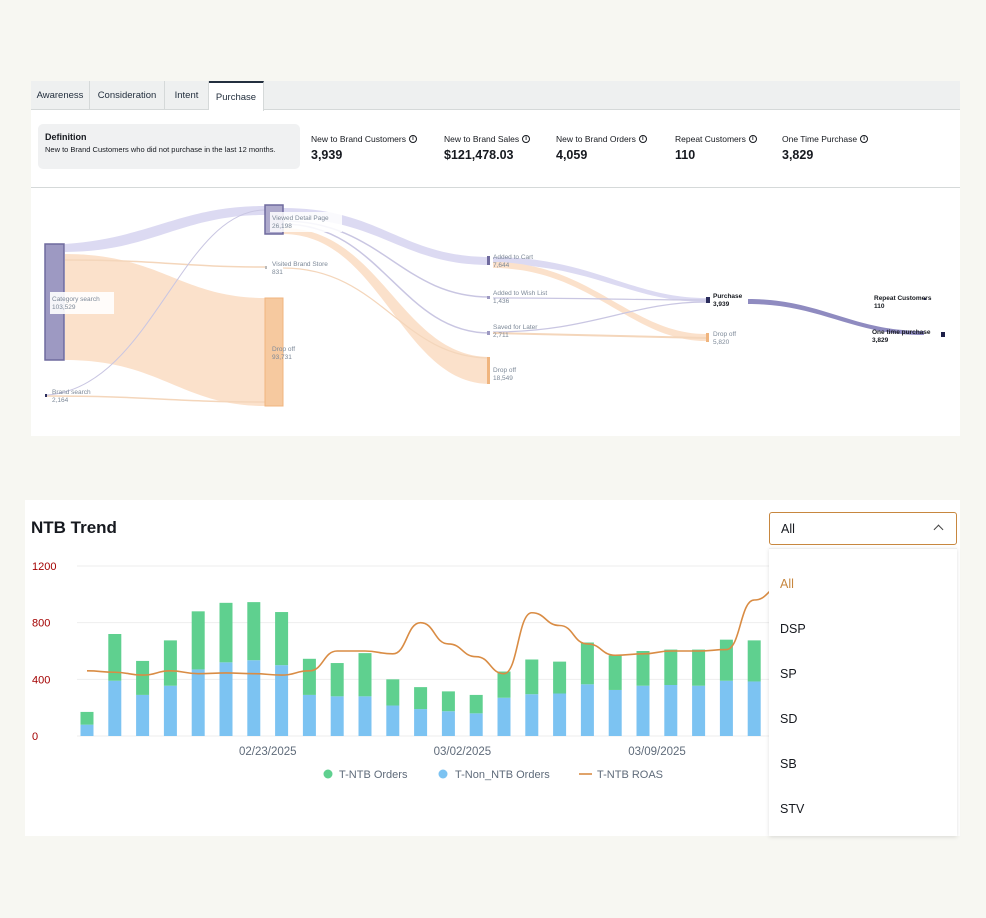 The image size is (986, 918). Describe the element at coordinates (513, 257) in the screenshot. I see `node-label: Added to Cart` at that location.